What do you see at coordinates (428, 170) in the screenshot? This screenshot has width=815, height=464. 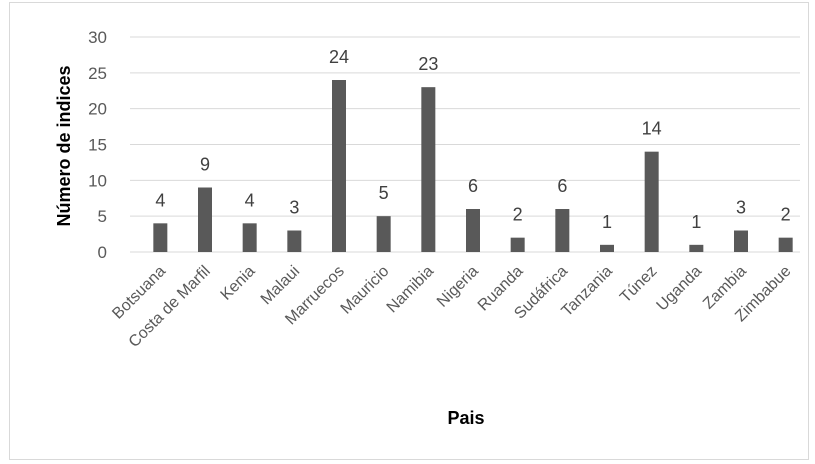 I see `bar-namibia` at bounding box center [428, 170].